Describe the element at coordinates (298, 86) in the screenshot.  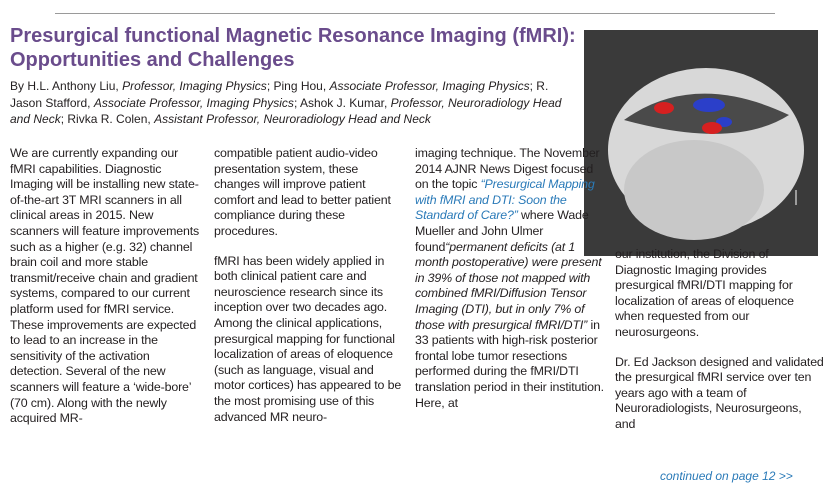
I see `text-run: ; Ping Hou,` at that location.